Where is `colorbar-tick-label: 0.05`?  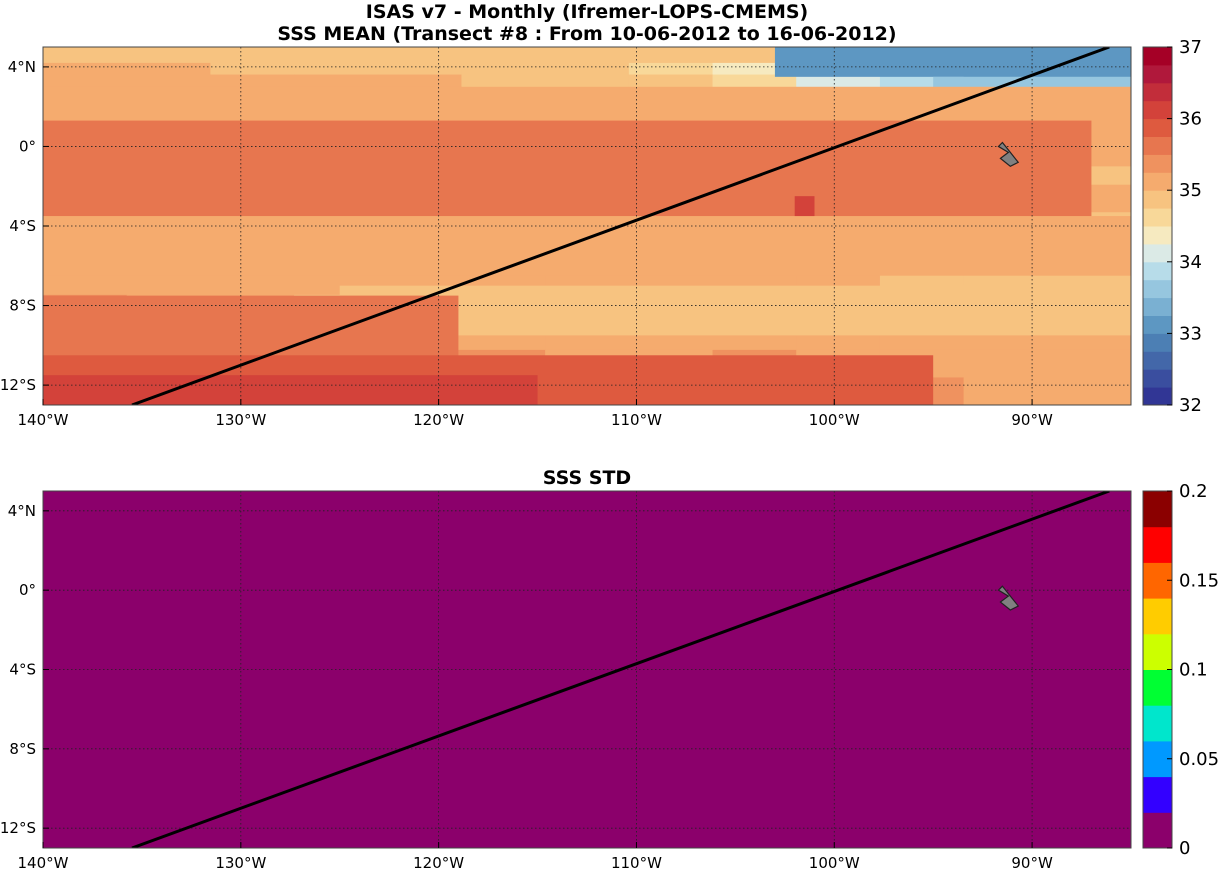
colorbar-tick-label: 0.05 is located at coordinates (1199, 759).